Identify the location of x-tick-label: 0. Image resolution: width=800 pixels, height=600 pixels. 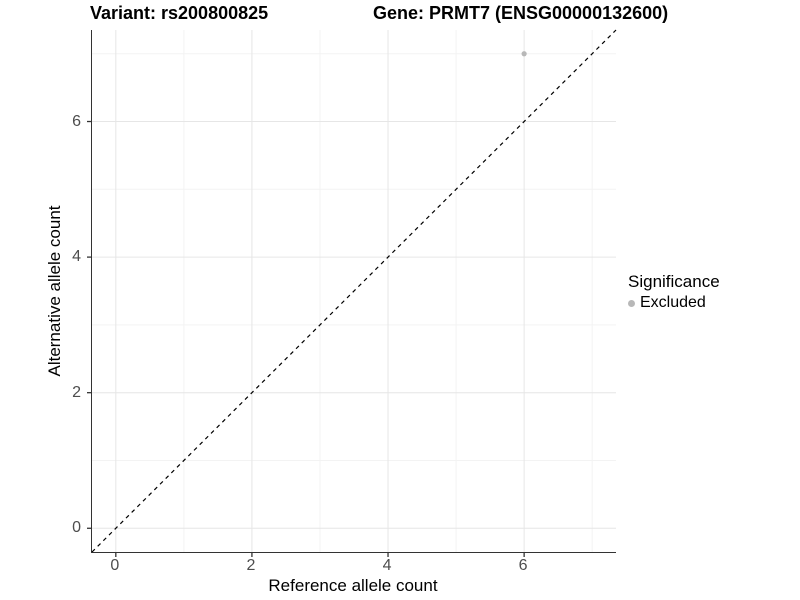
(115, 565).